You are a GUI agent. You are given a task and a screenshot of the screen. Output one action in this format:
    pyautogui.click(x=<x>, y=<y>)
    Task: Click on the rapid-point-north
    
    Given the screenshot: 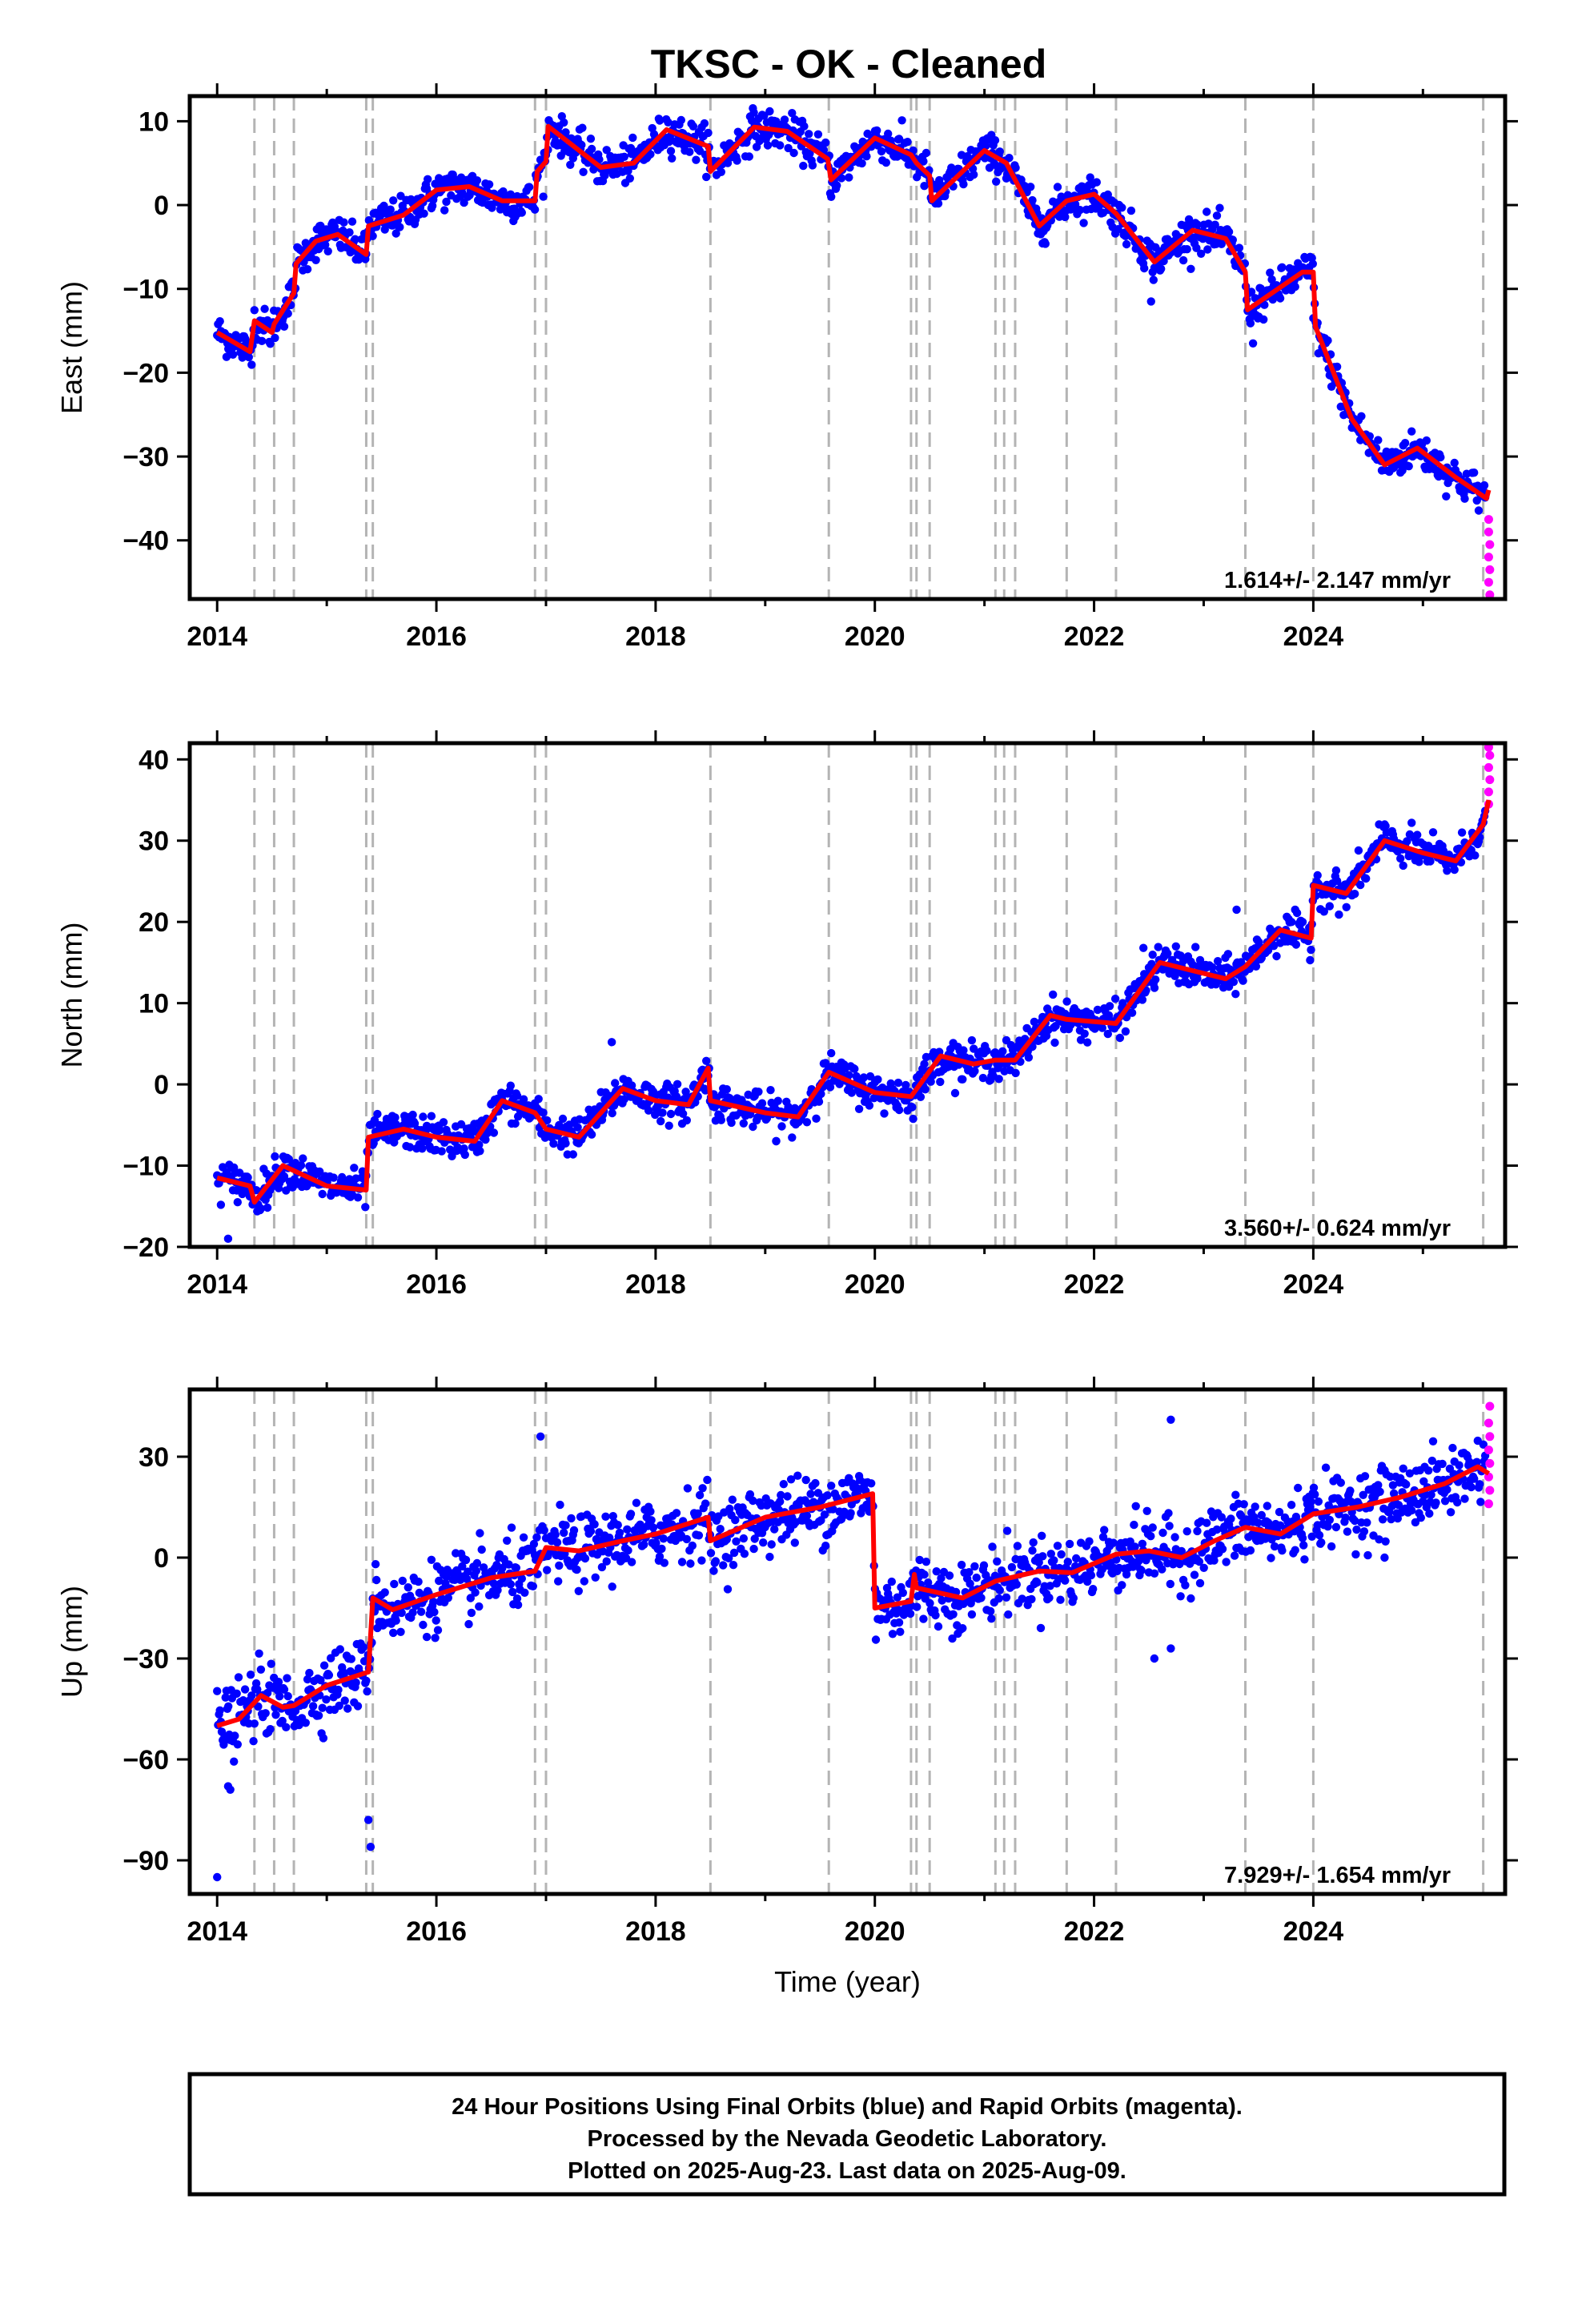 What is the action you would take?
    pyautogui.click(x=1489, y=767)
    